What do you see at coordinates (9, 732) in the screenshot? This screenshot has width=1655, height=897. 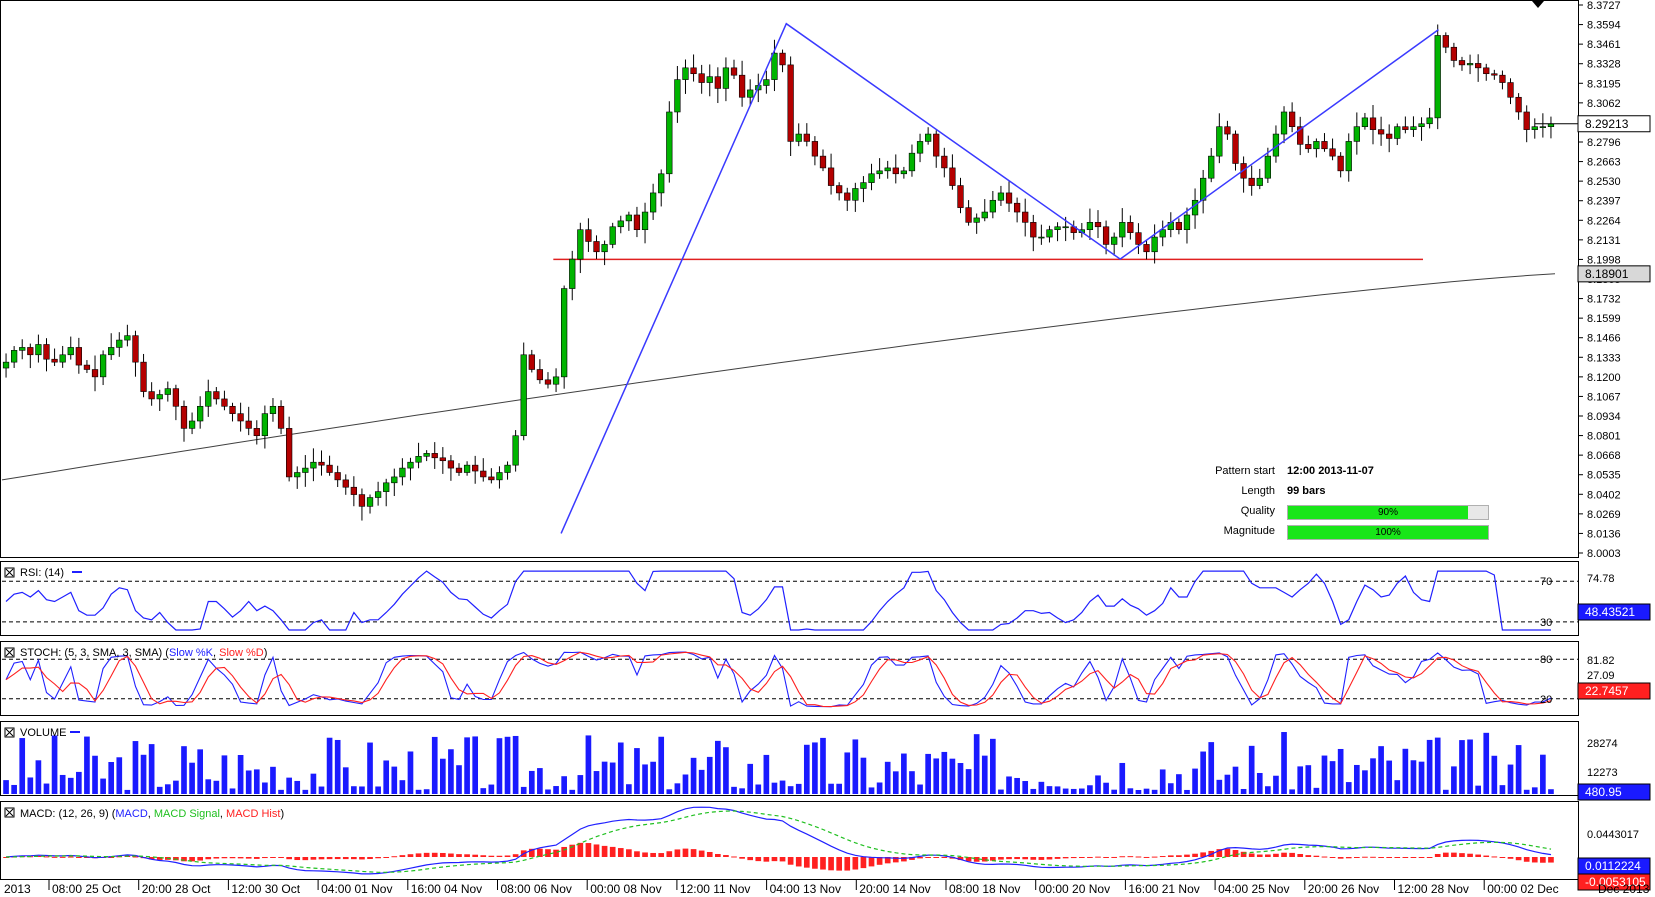 I see `volume-close-icon` at bounding box center [9, 732].